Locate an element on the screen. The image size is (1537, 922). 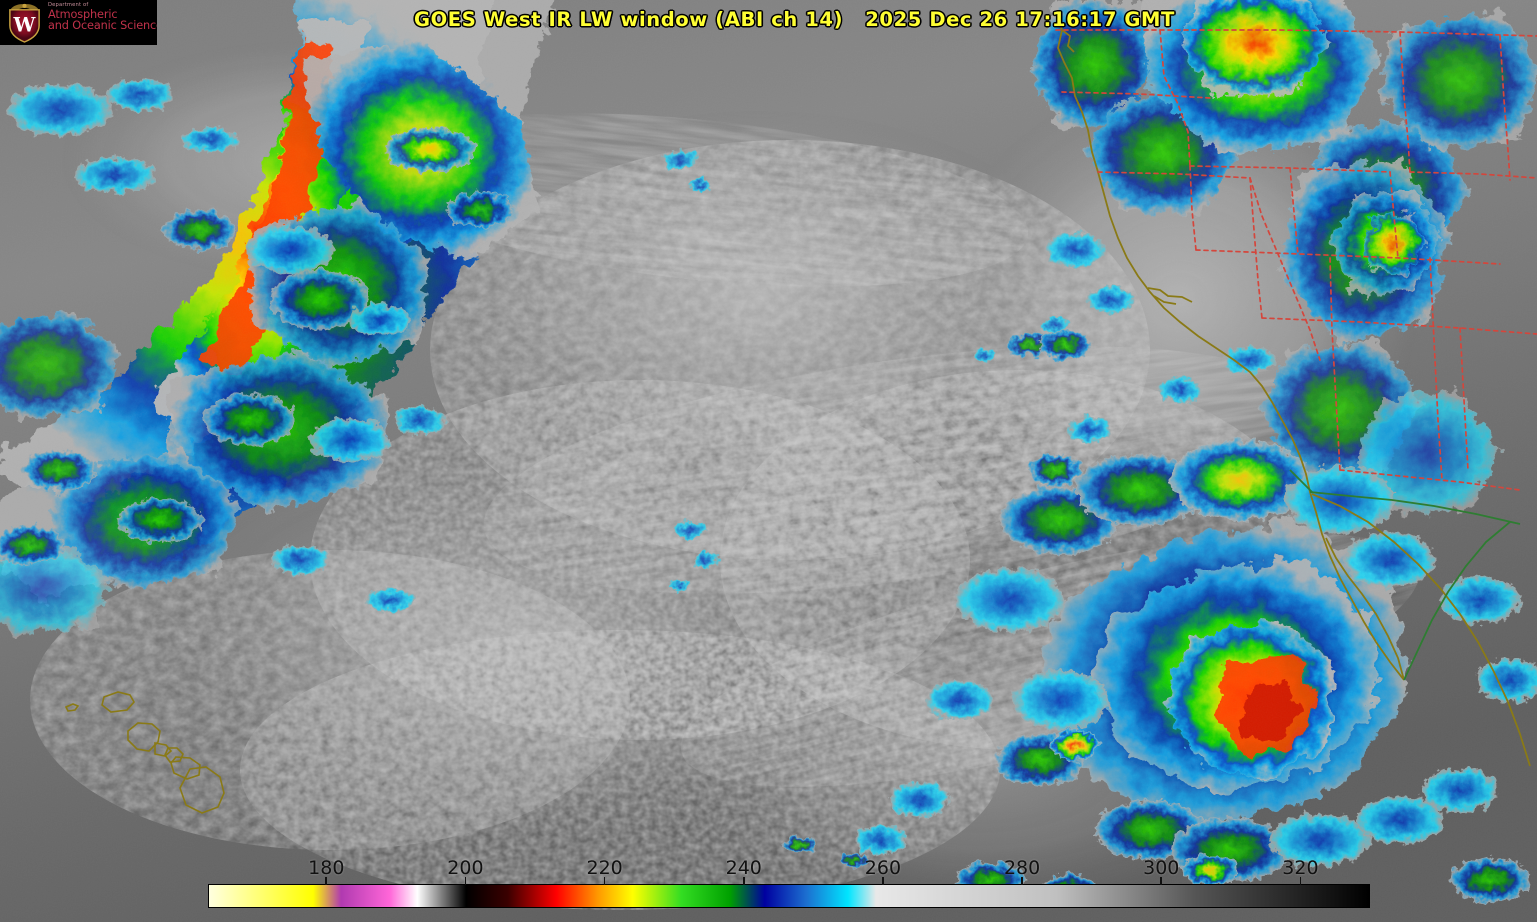
uw-crest-icon: W is located at coordinates (24, 23).